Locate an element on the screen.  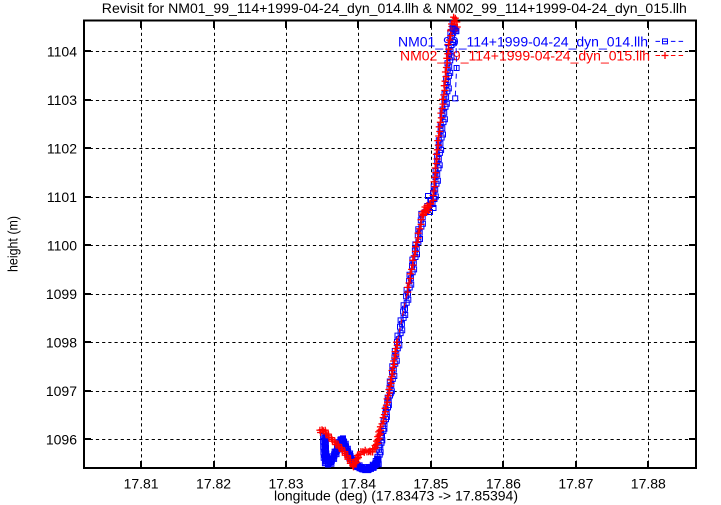
svg-text: 17.86 is located at coordinates (503, 483).